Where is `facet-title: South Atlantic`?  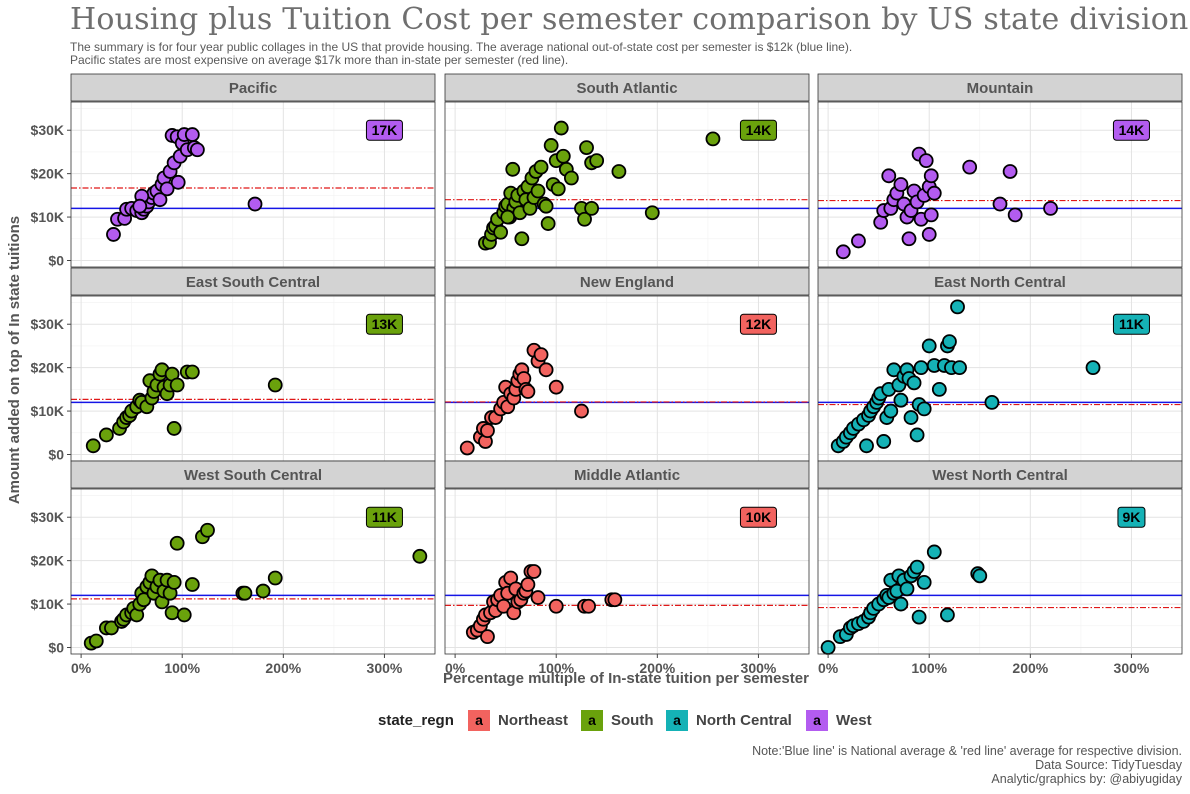 facet-title: South Atlantic is located at coordinates (626, 88).